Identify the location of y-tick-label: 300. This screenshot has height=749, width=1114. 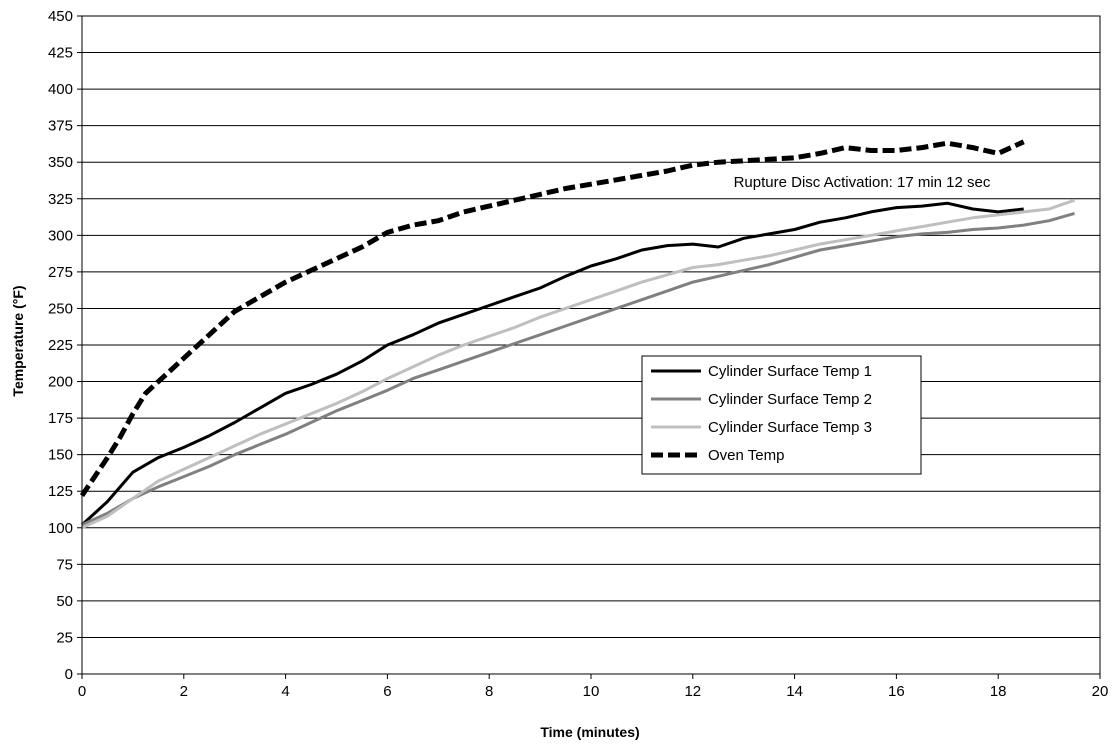
(60, 235).